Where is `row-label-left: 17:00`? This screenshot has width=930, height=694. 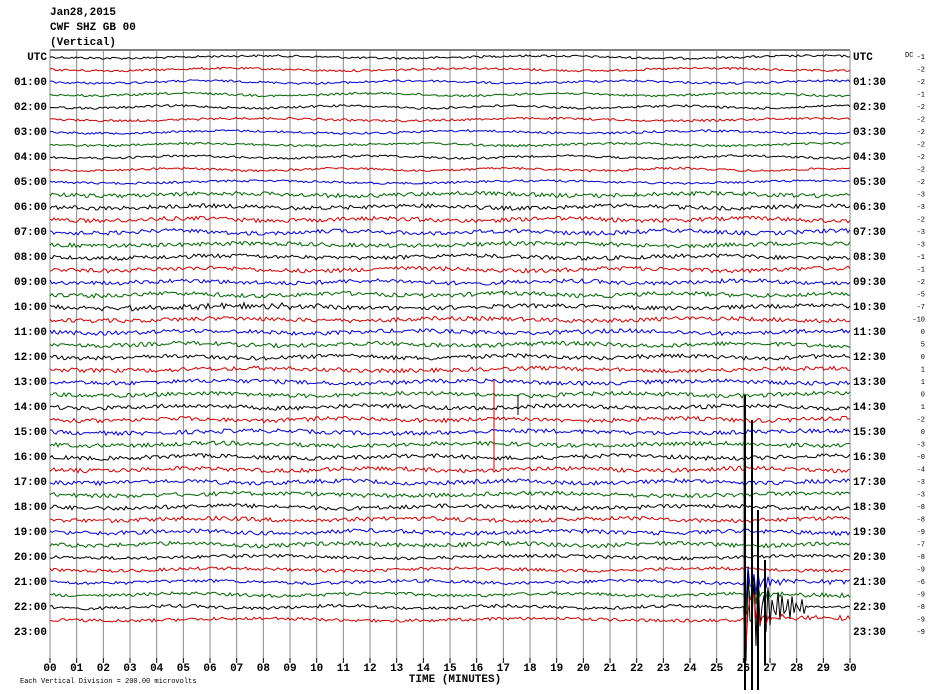
row-label-left: 17:00 is located at coordinates (30, 483).